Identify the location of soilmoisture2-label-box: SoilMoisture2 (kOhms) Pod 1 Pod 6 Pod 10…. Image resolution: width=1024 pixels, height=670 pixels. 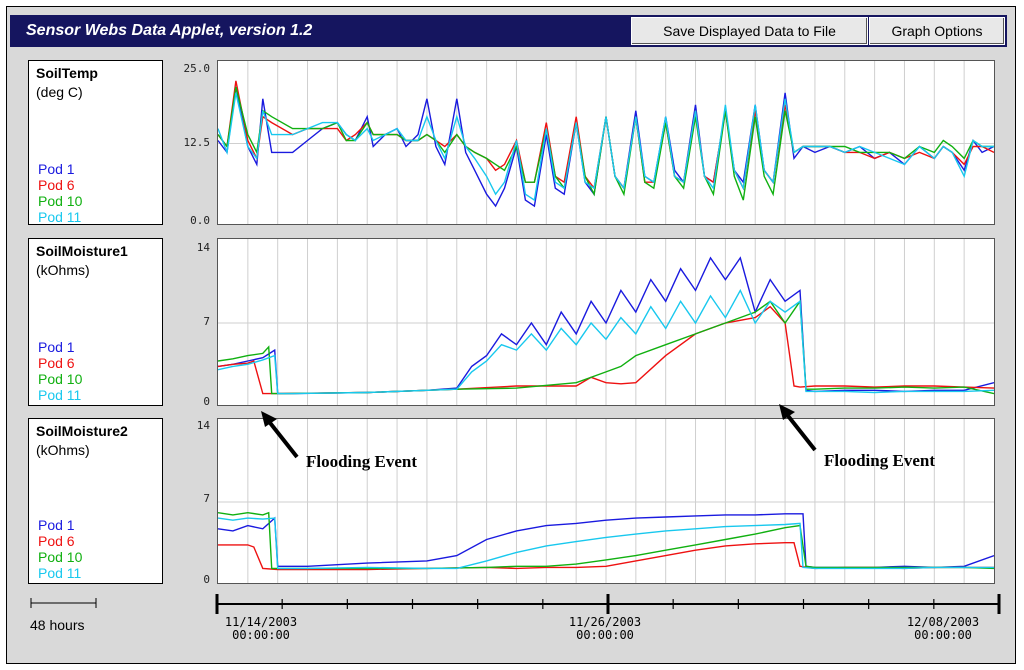
(95, 501).